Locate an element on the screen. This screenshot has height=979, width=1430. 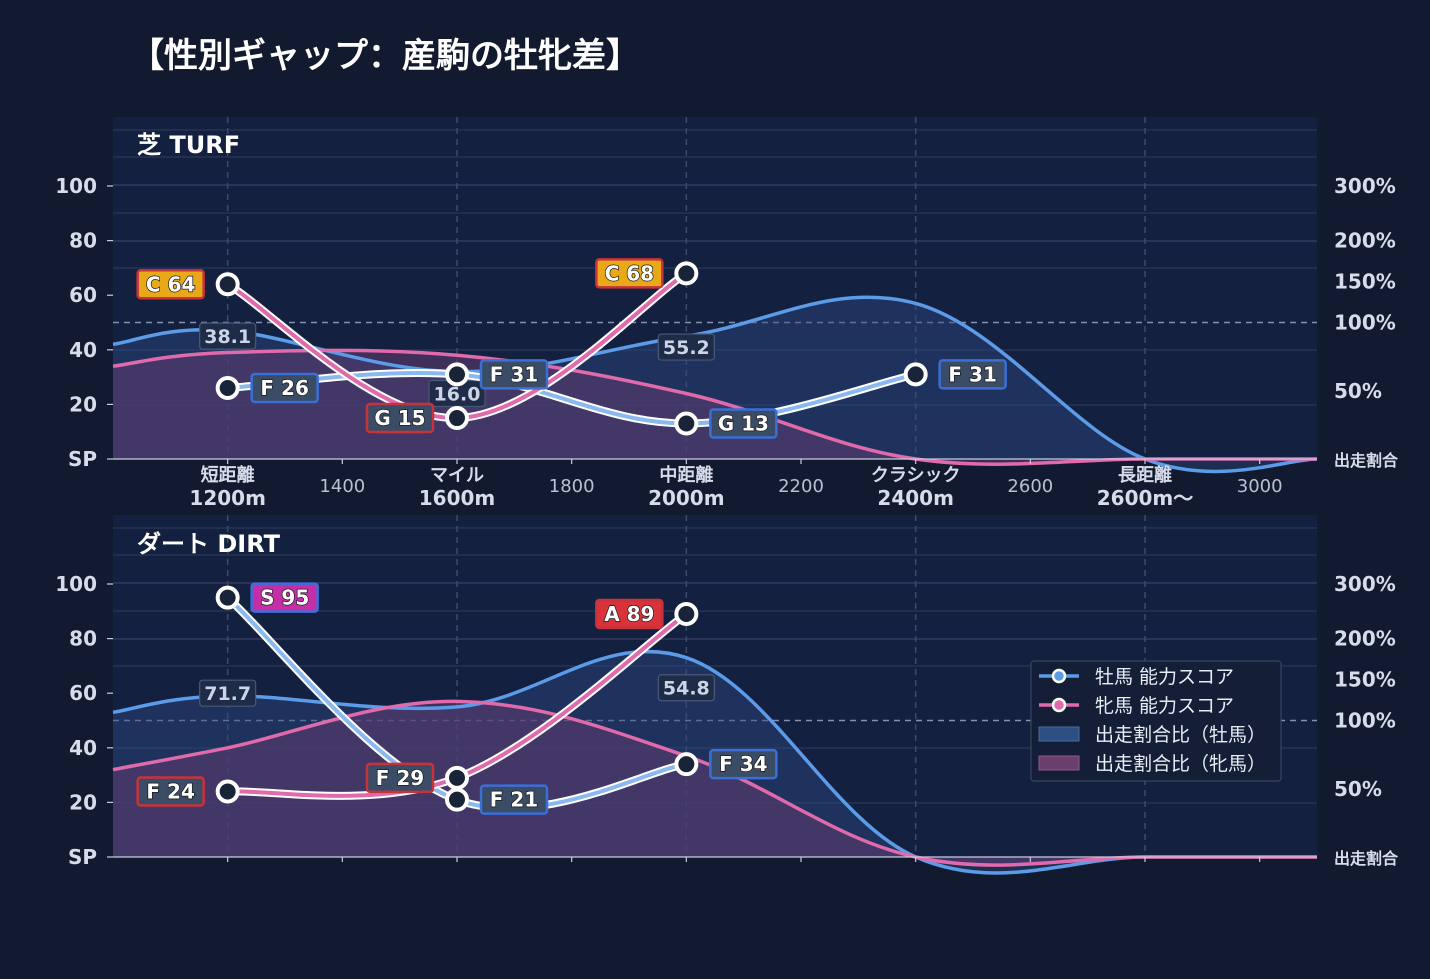
x-tick-label: 2200 is located at coordinates (801, 486).